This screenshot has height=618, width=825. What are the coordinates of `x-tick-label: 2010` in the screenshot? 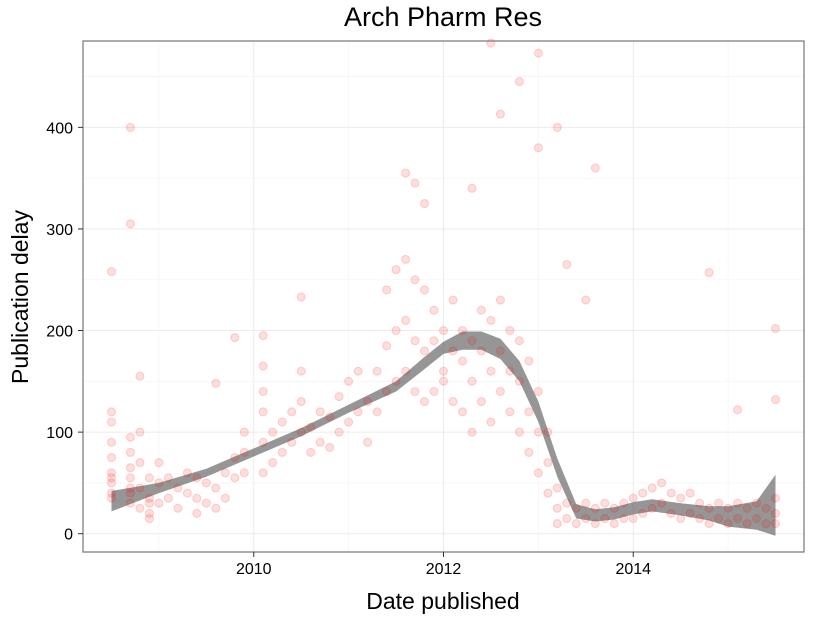 It's located at (254, 569).